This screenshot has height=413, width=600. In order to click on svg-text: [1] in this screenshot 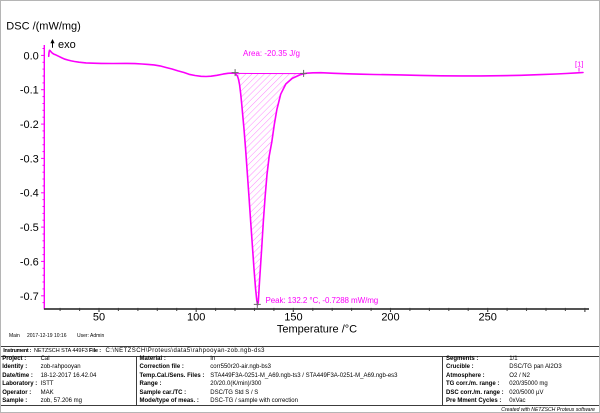, I will do `click(579, 64)`.